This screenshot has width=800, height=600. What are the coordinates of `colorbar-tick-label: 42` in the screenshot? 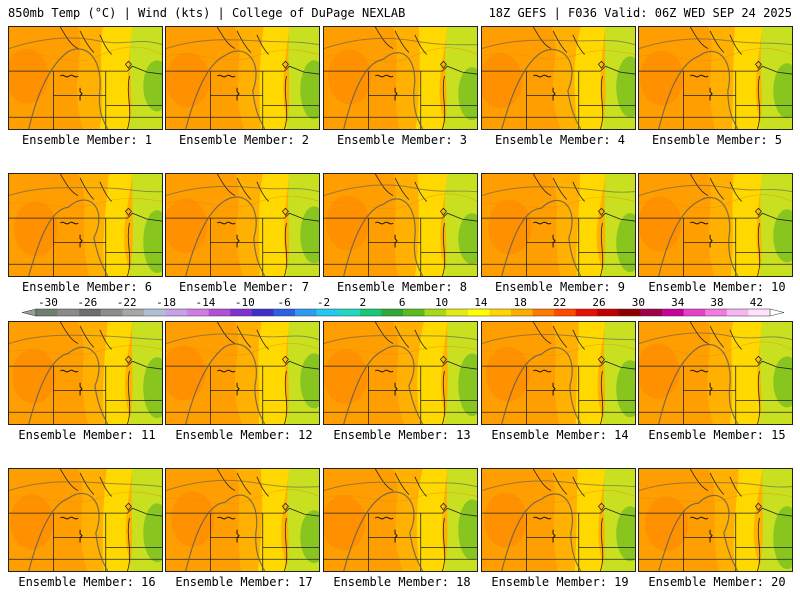 It's located at (756, 302).